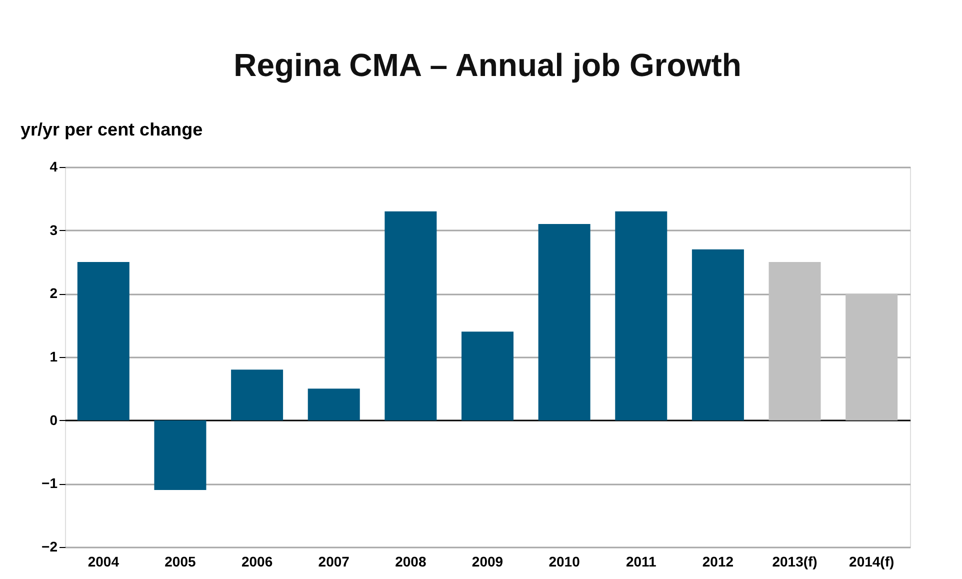 This screenshot has width=962, height=579. What do you see at coordinates (50, 546) in the screenshot?
I see `y-tick-label: −2` at bounding box center [50, 546].